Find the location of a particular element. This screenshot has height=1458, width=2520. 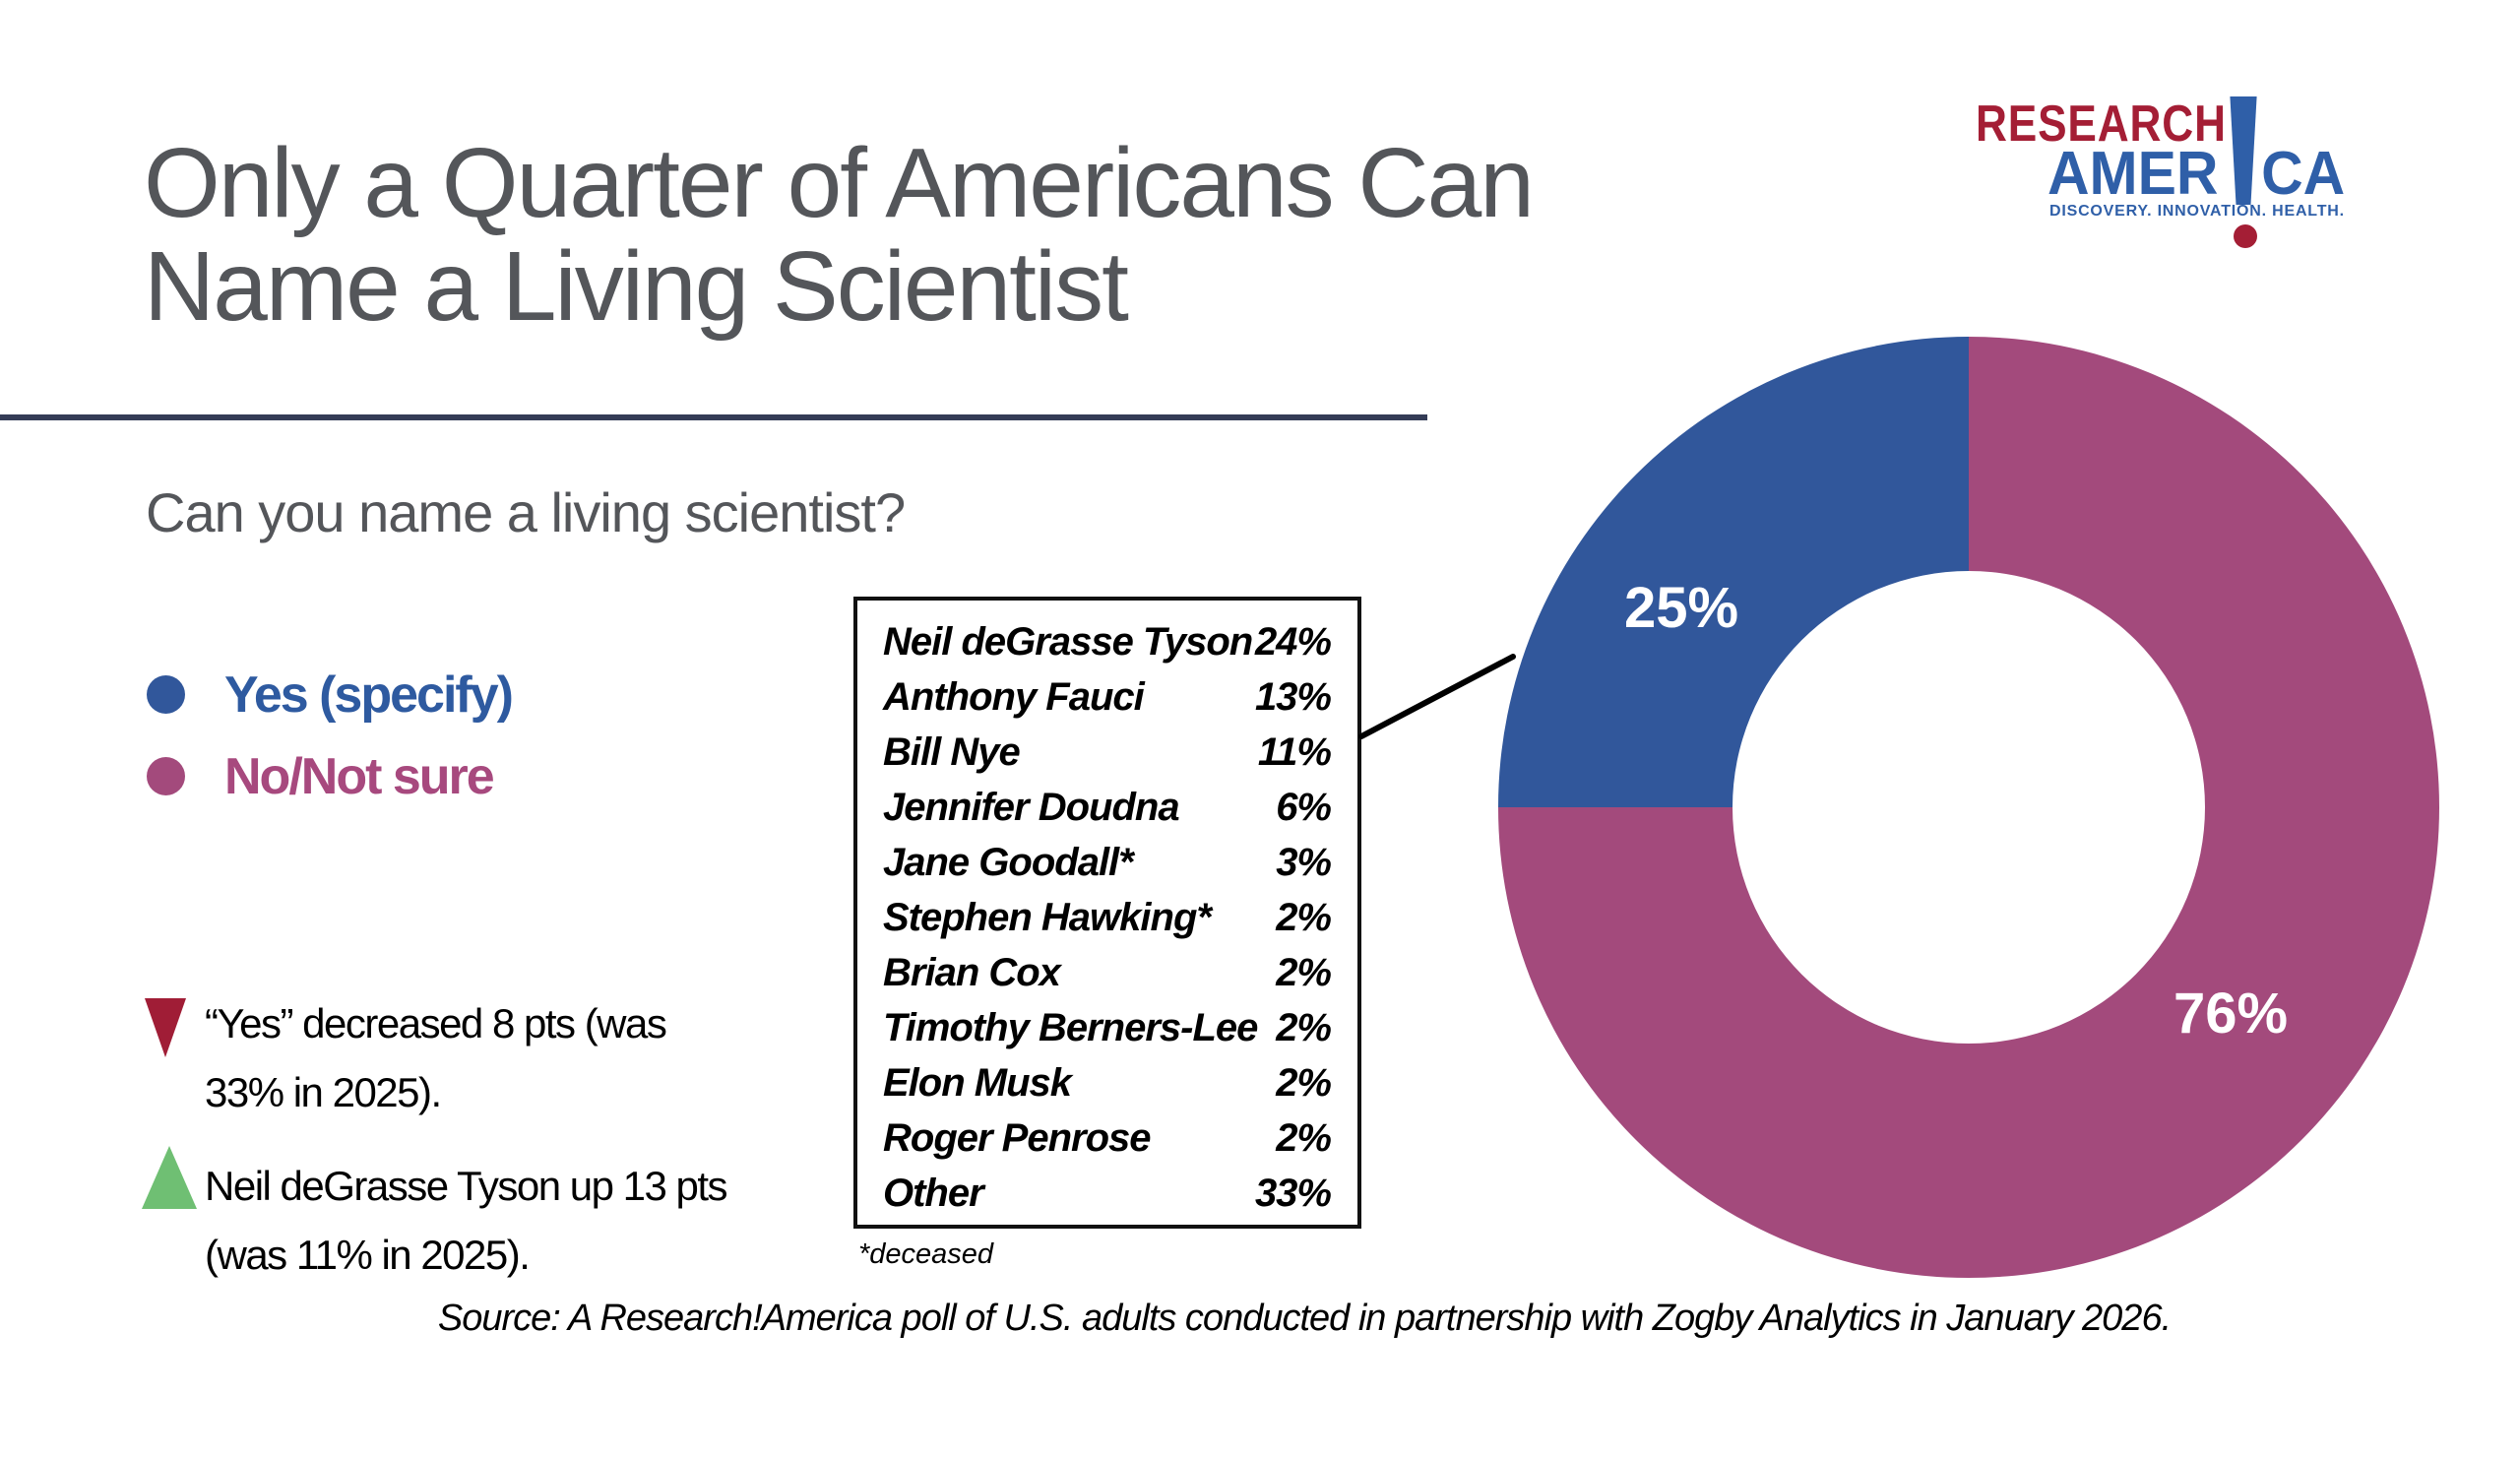

scientist-pct: 33% is located at coordinates (1293, 1193).